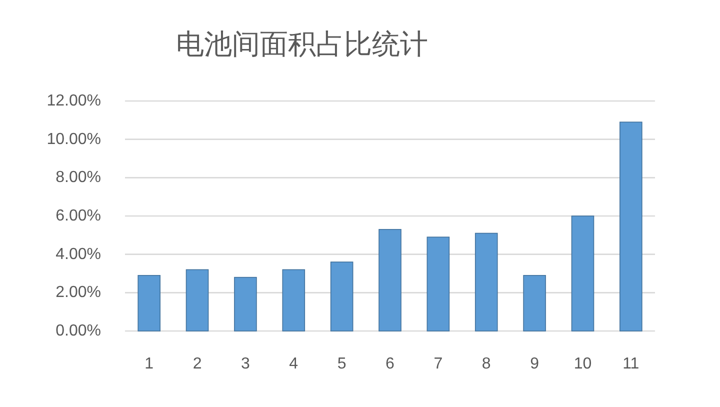  Describe the element at coordinates (245, 364) in the screenshot. I see `x-tick-label: 3` at that location.